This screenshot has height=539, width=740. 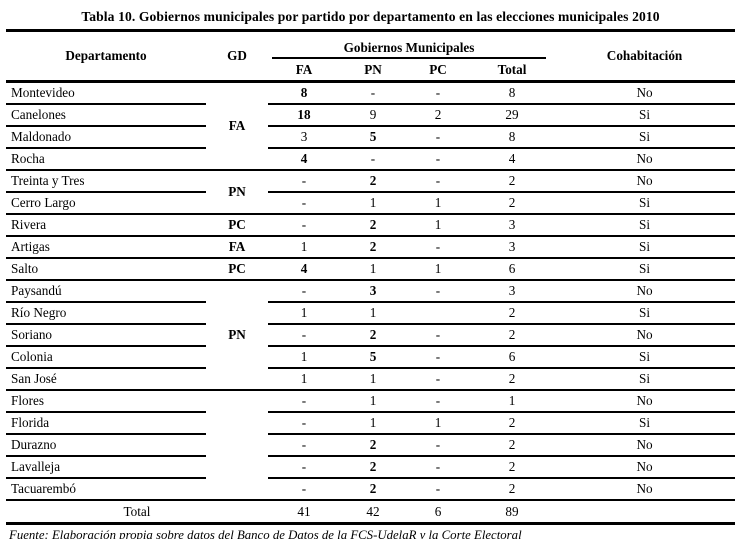 What do you see at coordinates (106, 137) in the screenshot?
I see `cell-departamento: Maldonado` at bounding box center [106, 137].